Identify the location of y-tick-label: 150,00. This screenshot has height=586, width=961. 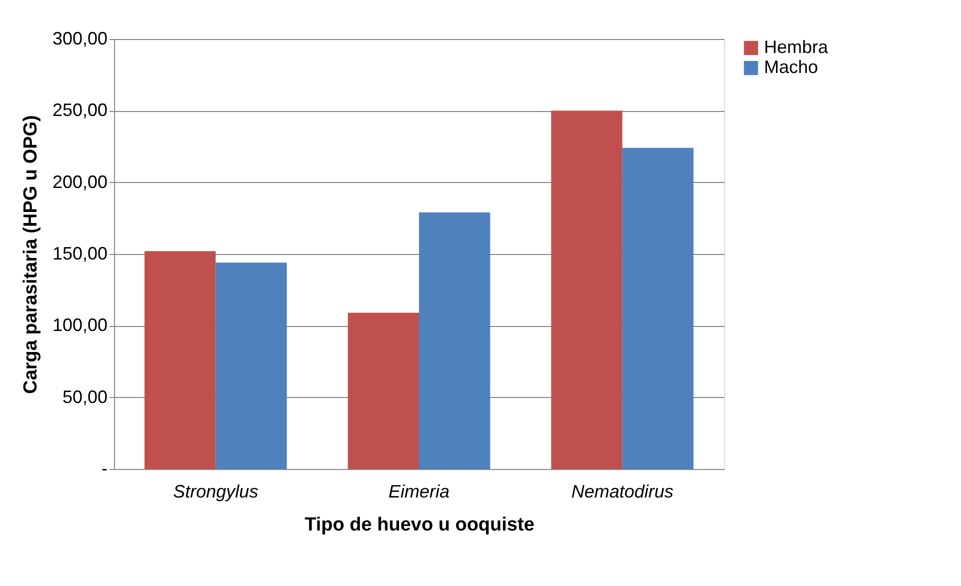
(80, 254).